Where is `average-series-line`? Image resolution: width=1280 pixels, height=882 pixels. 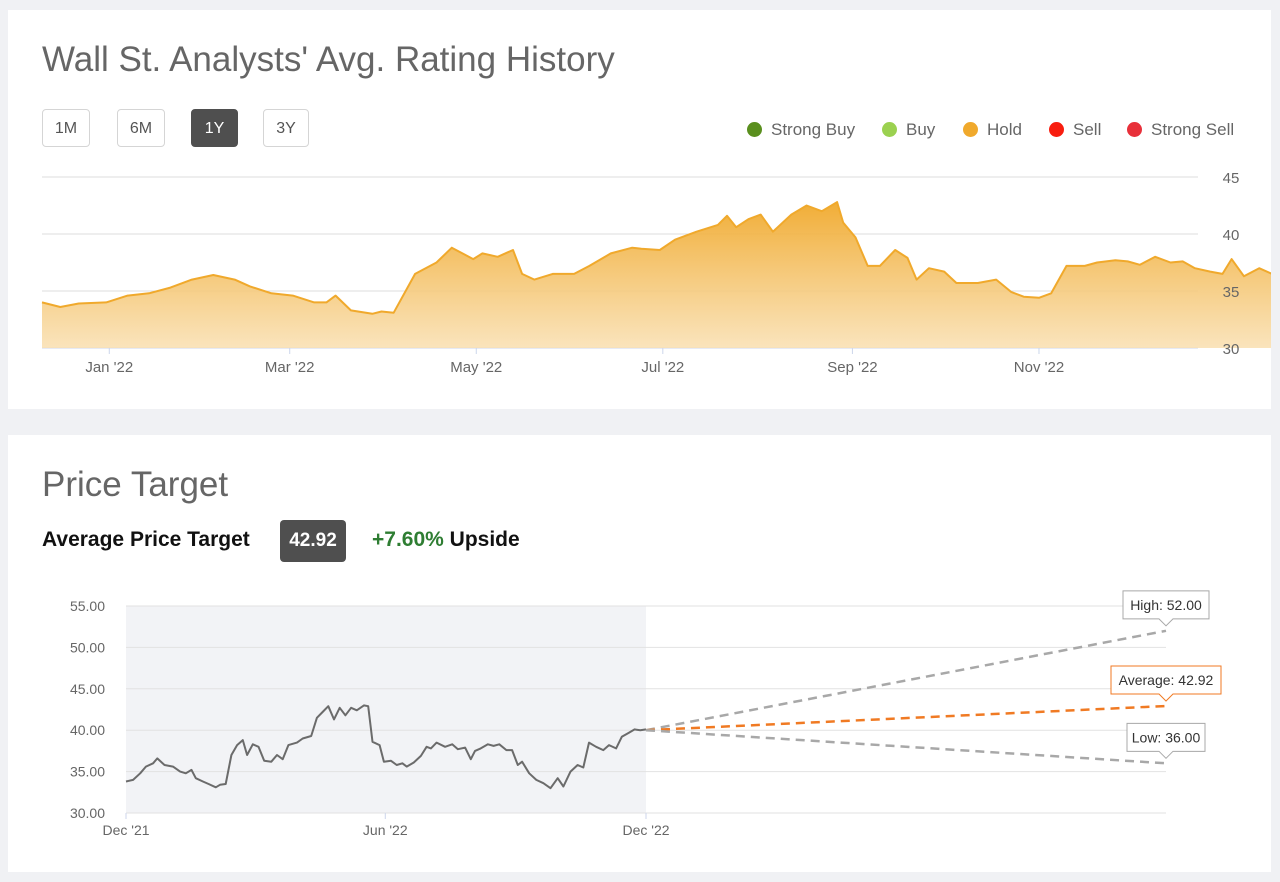 average-series-line is located at coordinates (906, 718).